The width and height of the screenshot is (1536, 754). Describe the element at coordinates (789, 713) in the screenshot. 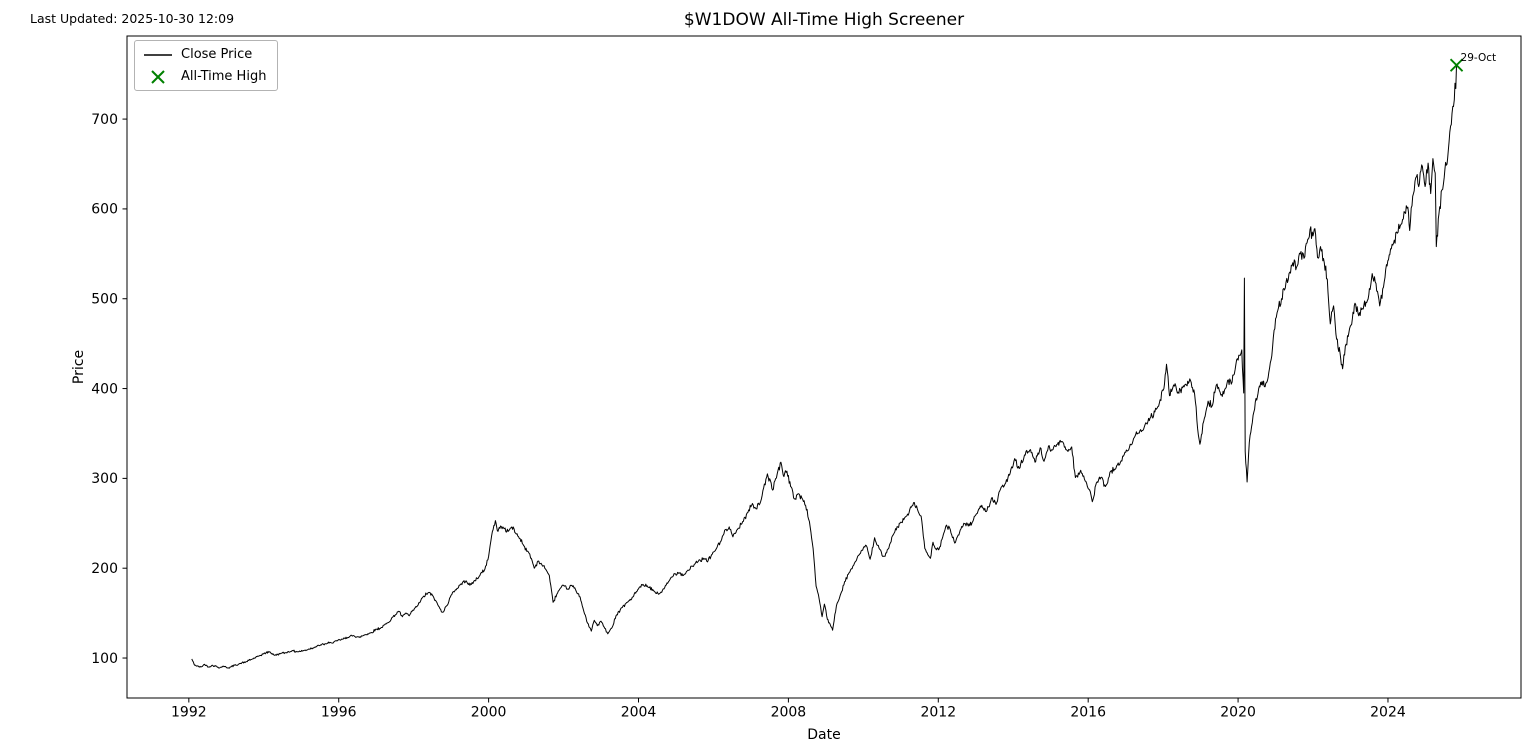

I see `x-tick-label: 2008` at that location.